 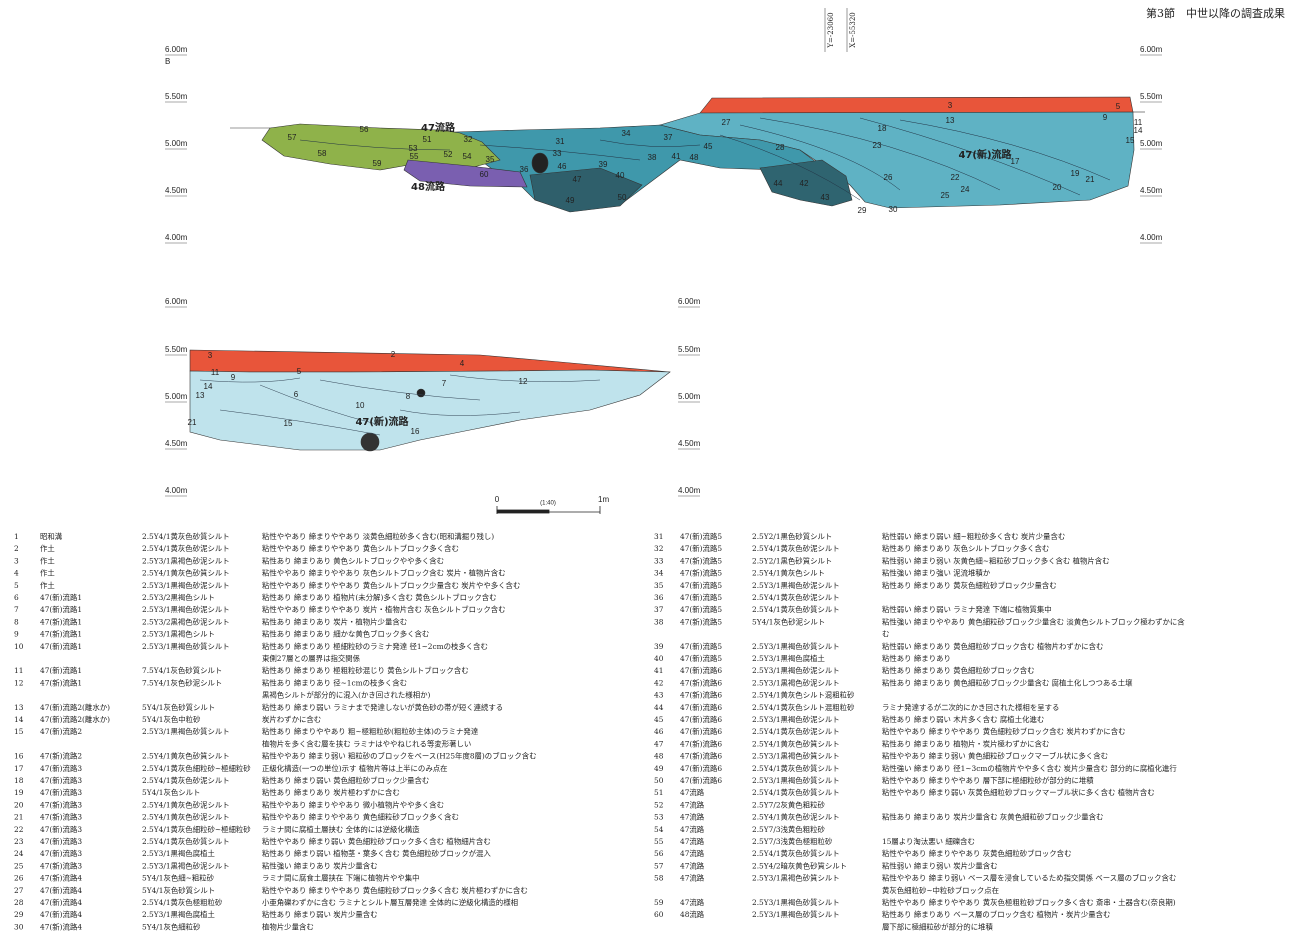 What do you see at coordinates (176, 143) in the screenshot?
I see `elevation-label: 5.00m` at bounding box center [176, 143].